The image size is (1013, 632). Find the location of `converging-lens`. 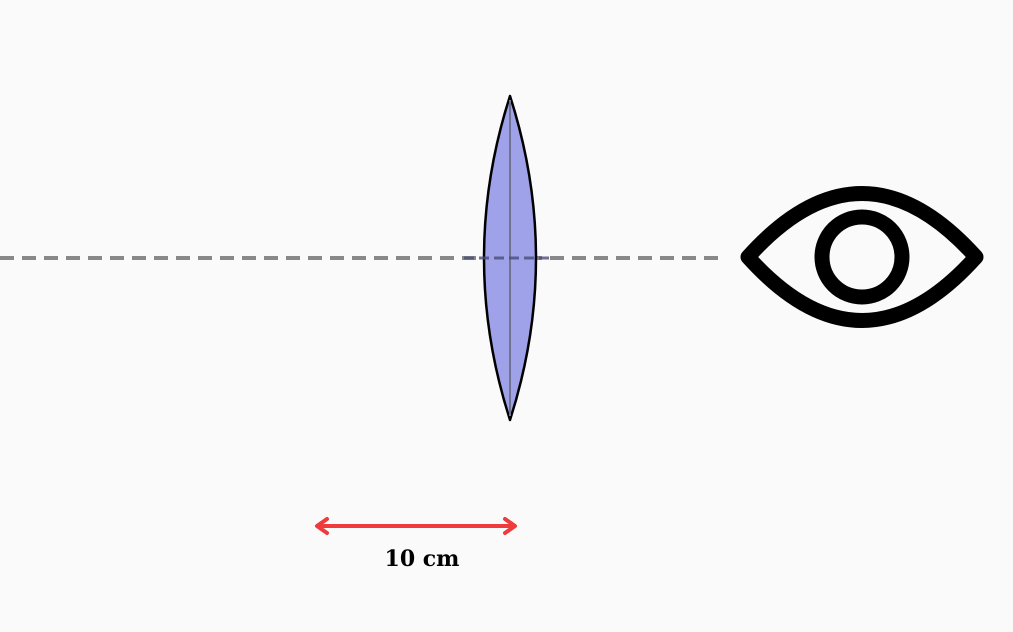

converging-lens is located at coordinates (507, 258).